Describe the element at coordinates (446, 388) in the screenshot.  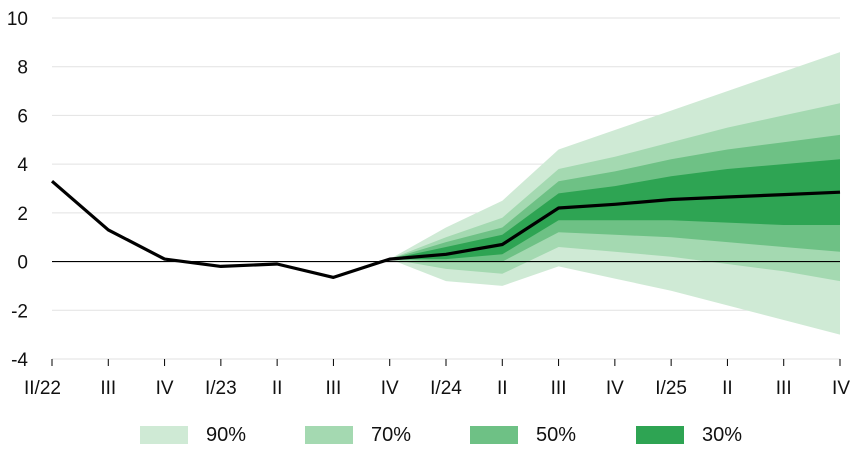
I see `x-tick-label: I/24` at that location.